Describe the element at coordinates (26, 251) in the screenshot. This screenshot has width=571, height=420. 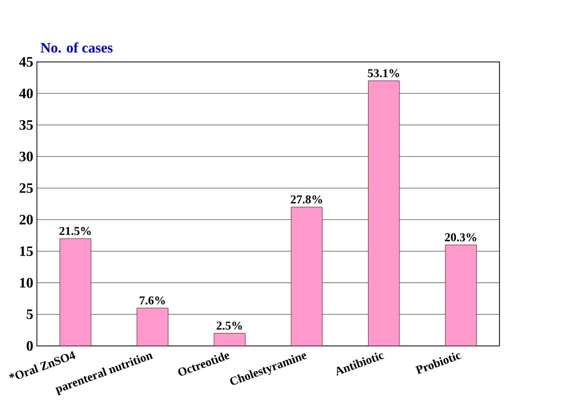
I see `y-tick-label: 15` at that location.